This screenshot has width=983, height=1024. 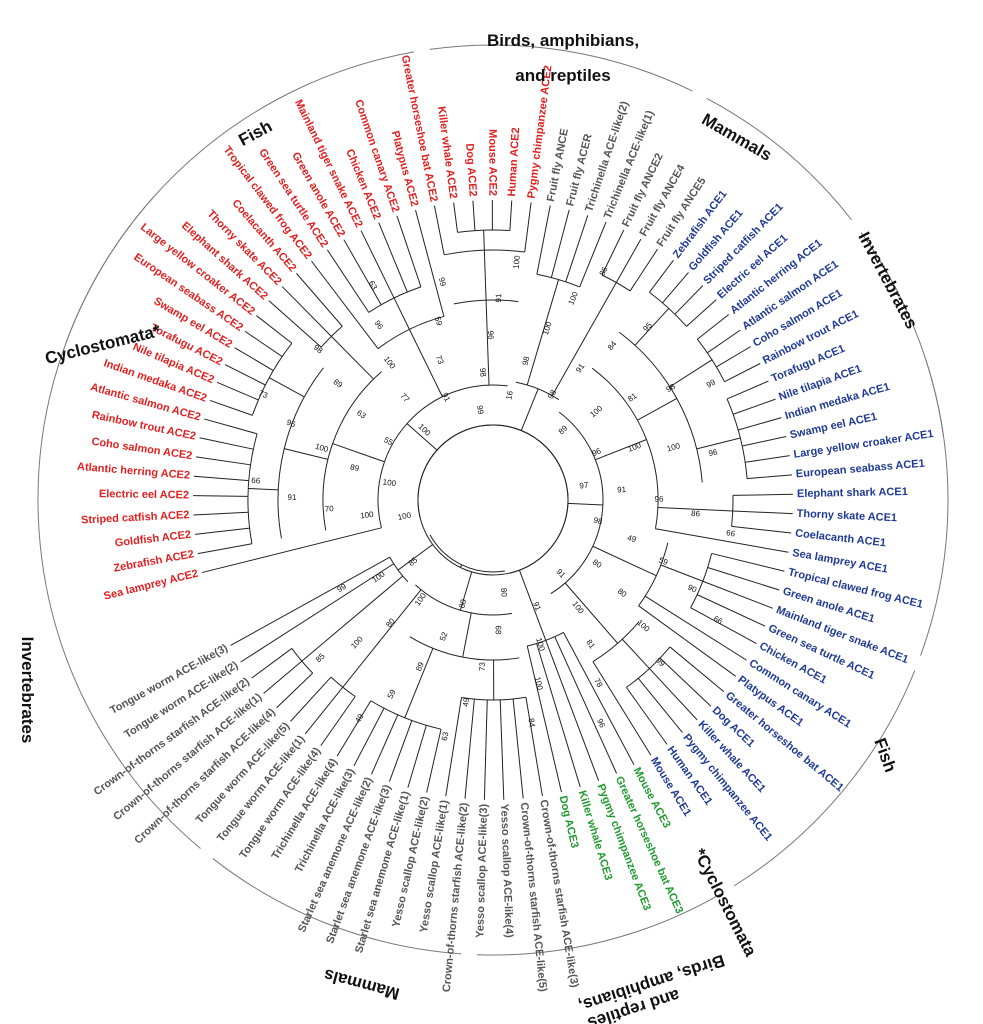 I want to click on group-label-fish-top: Fish, so click(x=256, y=133).